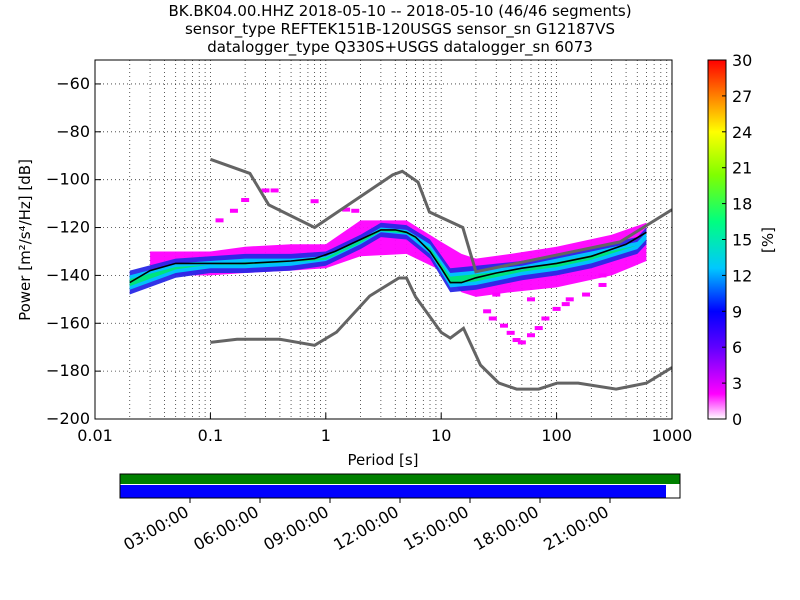 Image resolution: width=800 pixels, height=600 pixels. Describe the element at coordinates (68, 322) in the screenshot. I see `y-tick-label: −160` at that location.